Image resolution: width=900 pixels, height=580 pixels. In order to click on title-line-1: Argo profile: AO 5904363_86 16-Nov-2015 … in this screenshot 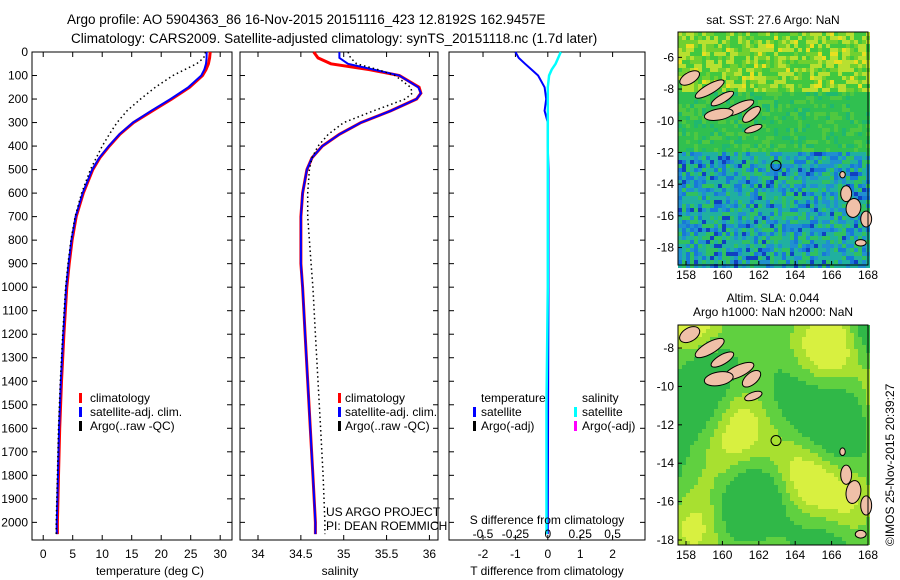, I will do `click(306, 19)`.